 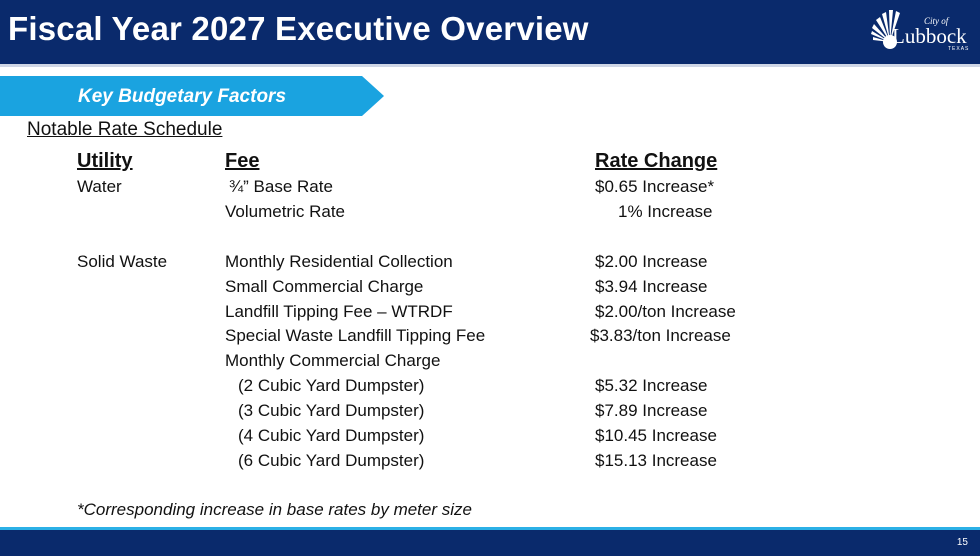 What do you see at coordinates (651, 385) in the screenshot?
I see `row-rate: $5.32 Increase` at bounding box center [651, 385].